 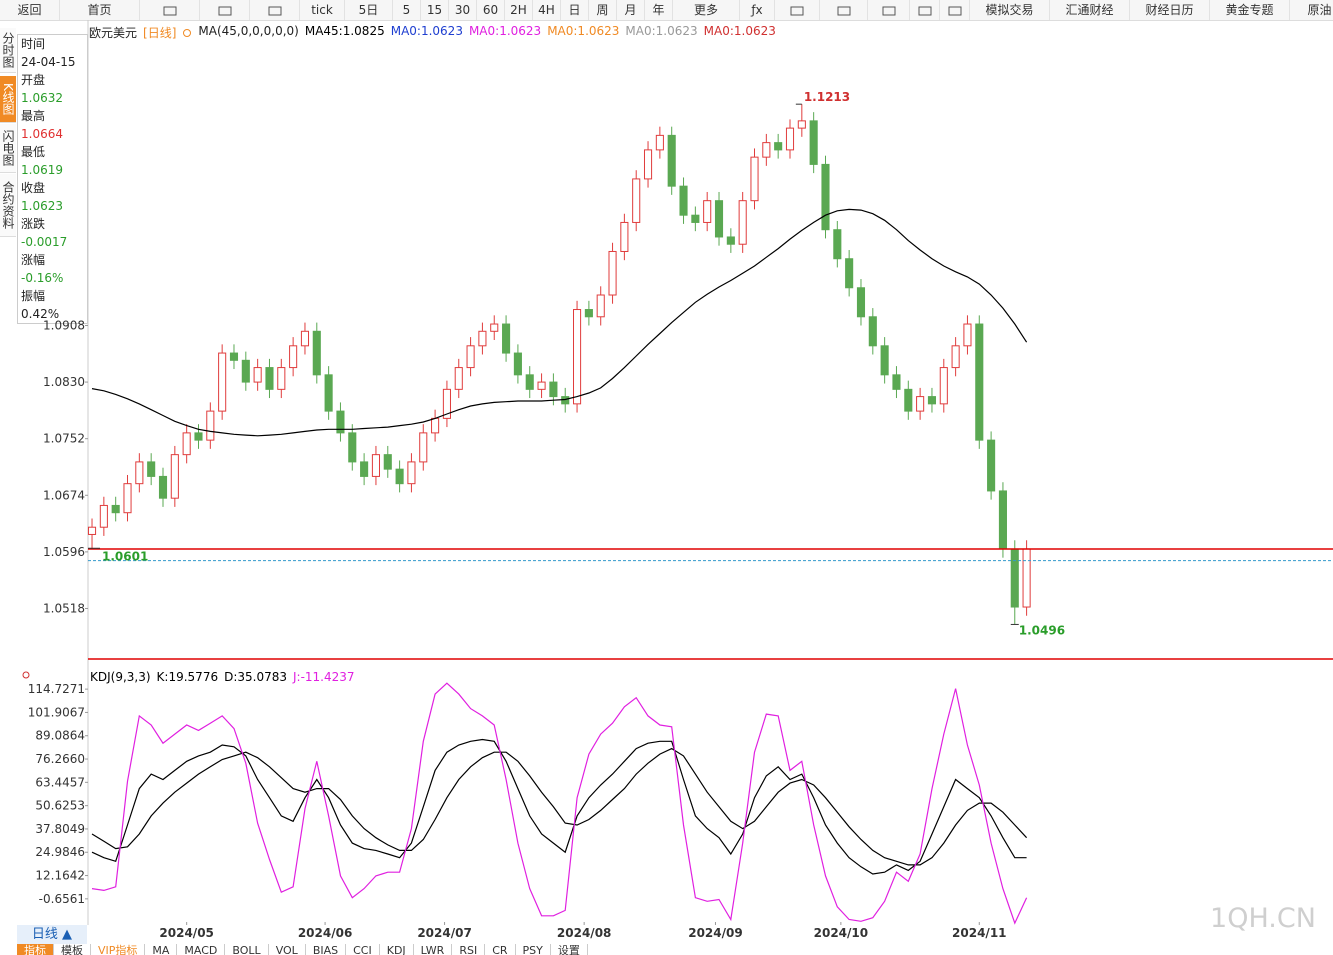 What do you see at coordinates (8, 205) in the screenshot?
I see `sidebar-tab: 合约资料` at bounding box center [8, 205].